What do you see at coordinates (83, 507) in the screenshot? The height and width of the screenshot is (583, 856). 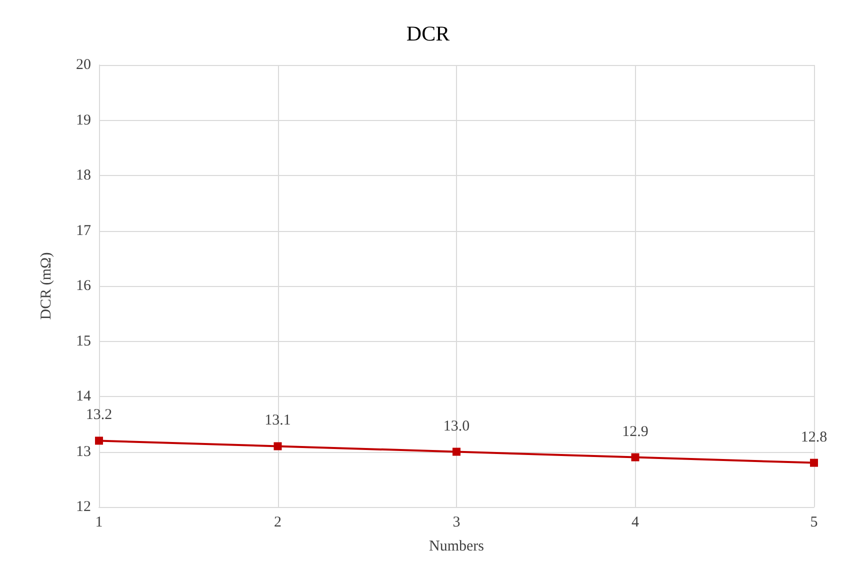 I see `y-tick-label: 12` at bounding box center [83, 507].